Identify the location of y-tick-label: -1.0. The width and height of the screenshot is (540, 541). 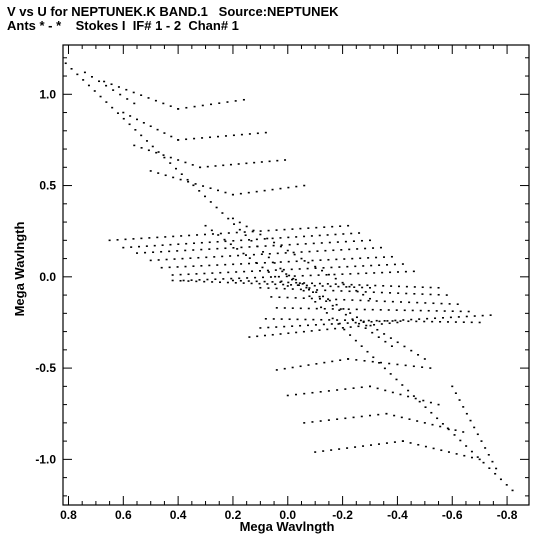
(45, 459).